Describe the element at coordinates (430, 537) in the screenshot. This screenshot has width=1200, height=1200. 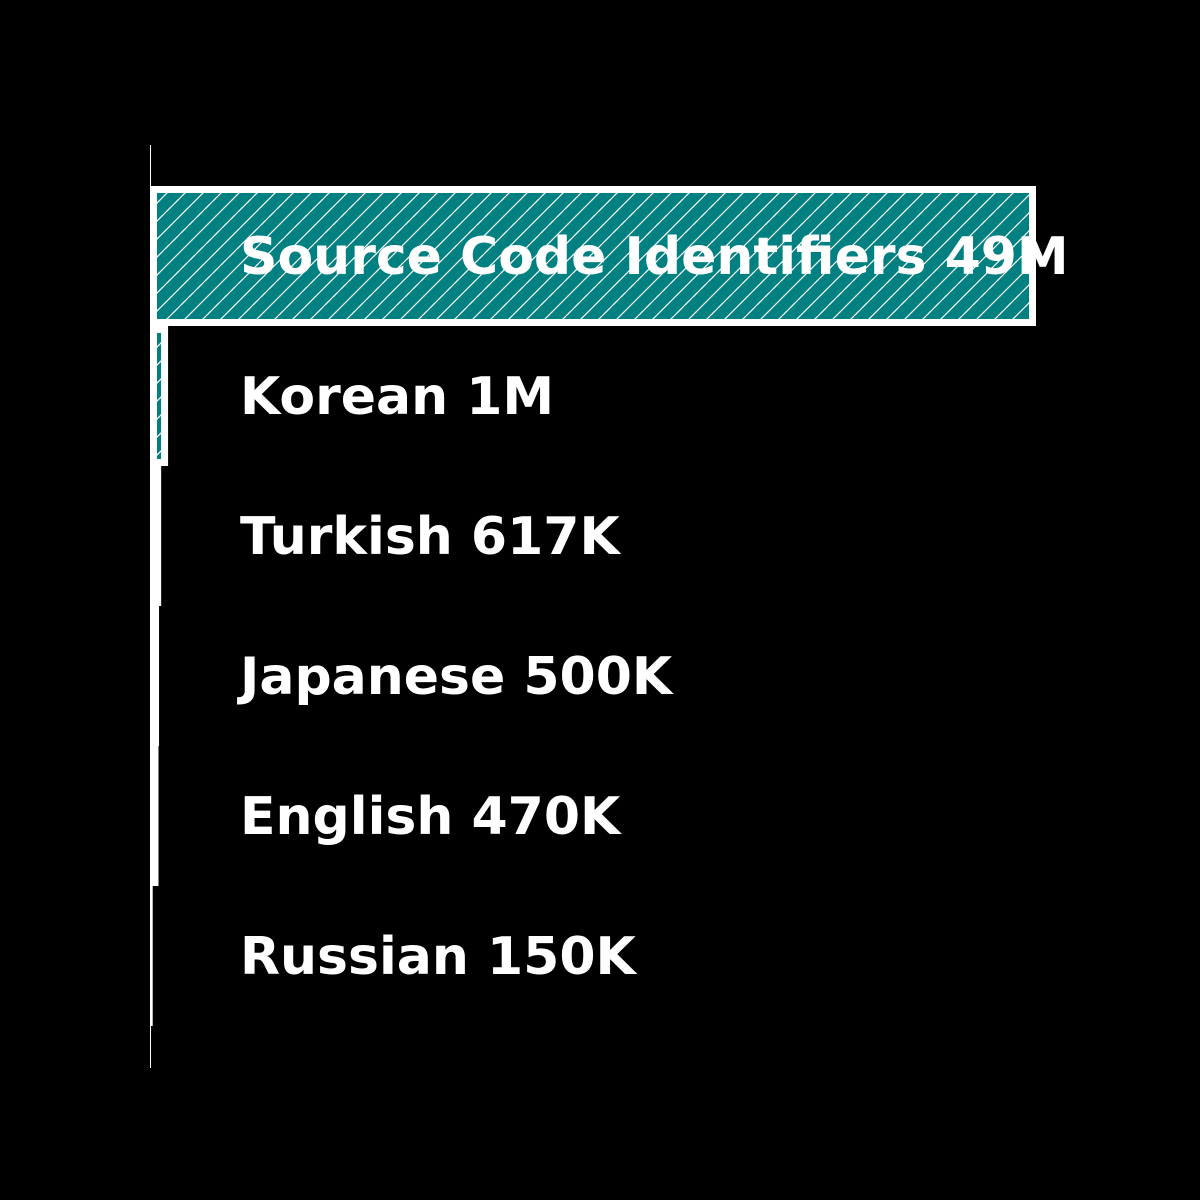
I see `bar-label-2: Turkish 617K` at that location.